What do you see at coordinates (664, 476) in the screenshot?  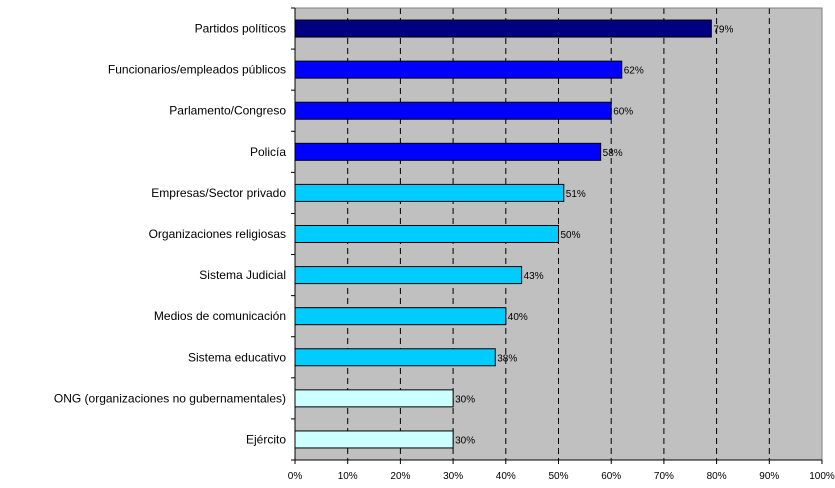 I see `x-tick-label: 70%` at bounding box center [664, 476].